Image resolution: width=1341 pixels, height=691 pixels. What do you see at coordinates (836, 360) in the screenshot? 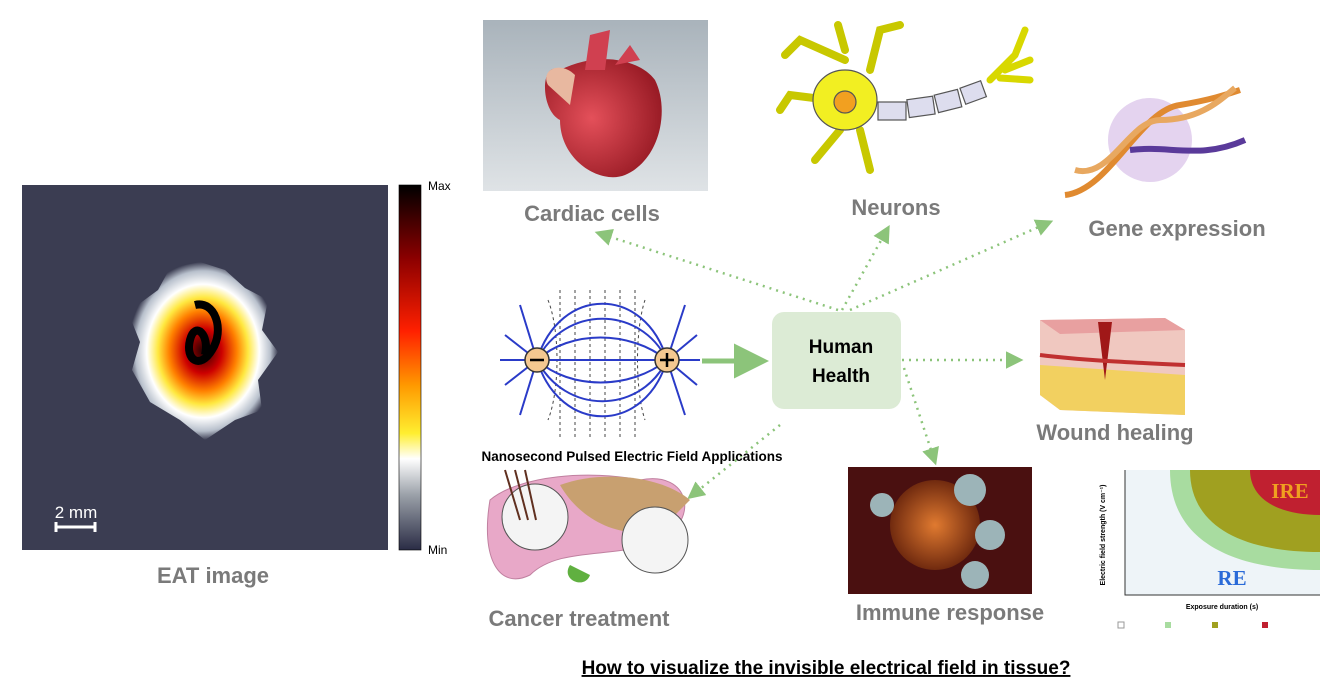
I see `hub-box` at bounding box center [836, 360].